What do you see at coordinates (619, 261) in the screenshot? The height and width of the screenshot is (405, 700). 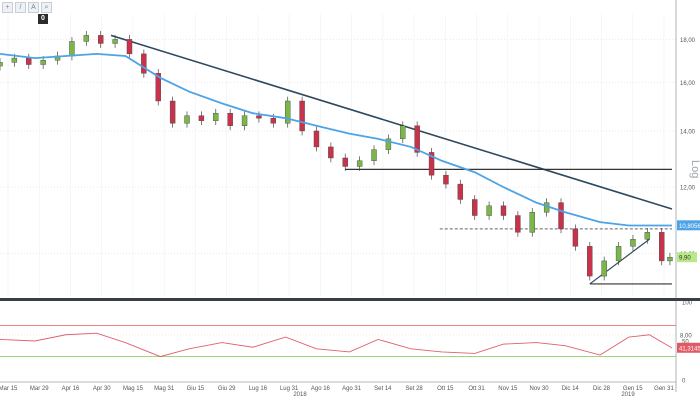 I see `channel-line` at bounding box center [619, 261].